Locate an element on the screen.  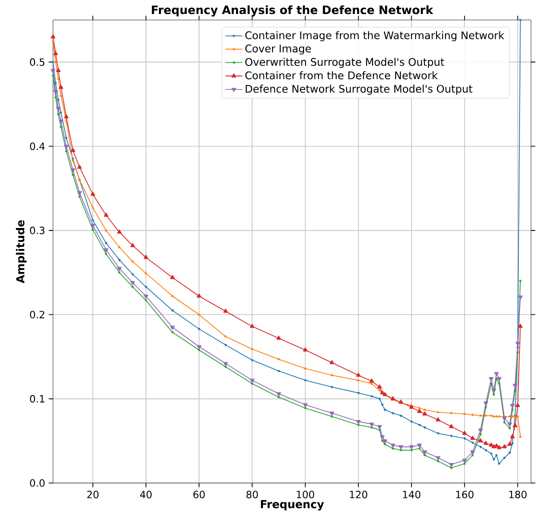
x-tick-label: 160 is located at coordinates (465, 494).